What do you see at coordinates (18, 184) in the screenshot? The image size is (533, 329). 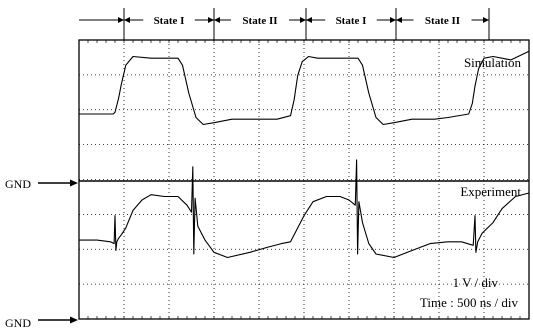 I see `gnd-top-label: GND` at bounding box center [18, 184].